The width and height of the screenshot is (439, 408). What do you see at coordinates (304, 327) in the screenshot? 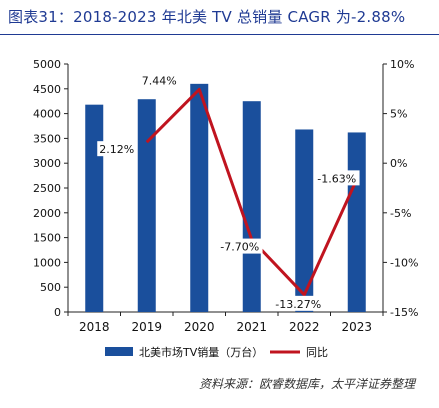
I see `x-tick-label: 2022` at bounding box center [304, 327].